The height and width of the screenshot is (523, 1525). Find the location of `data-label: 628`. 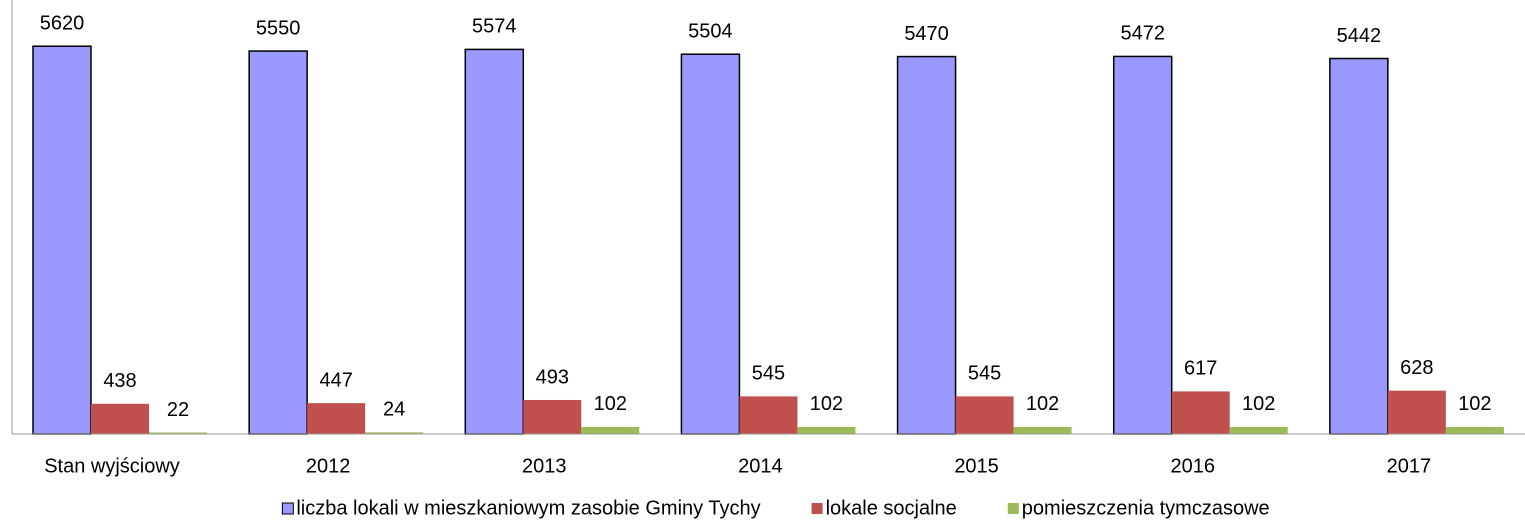

data-label: 628 is located at coordinates (1416, 368).